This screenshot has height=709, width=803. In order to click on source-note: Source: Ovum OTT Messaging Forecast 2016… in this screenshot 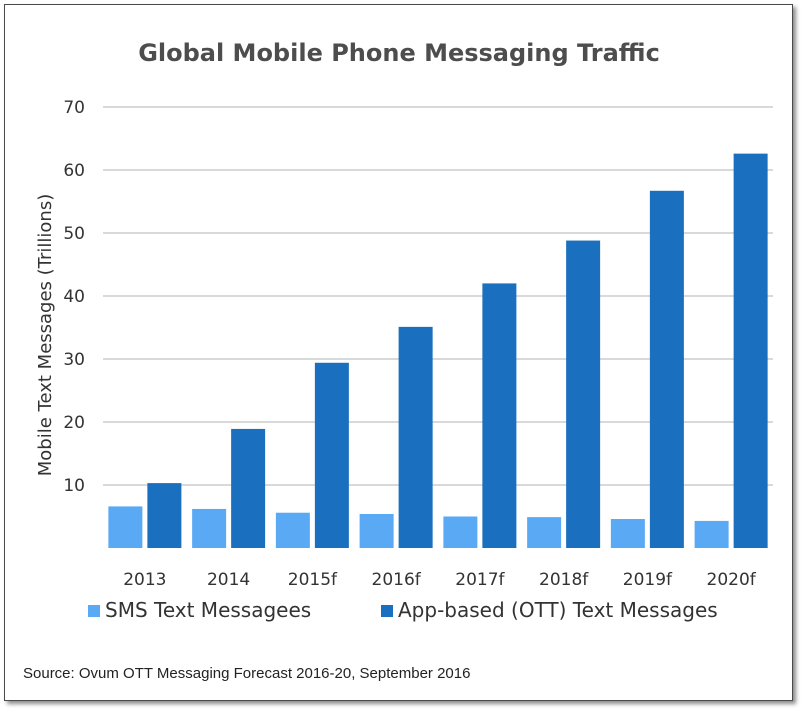, I will do `click(246, 673)`.